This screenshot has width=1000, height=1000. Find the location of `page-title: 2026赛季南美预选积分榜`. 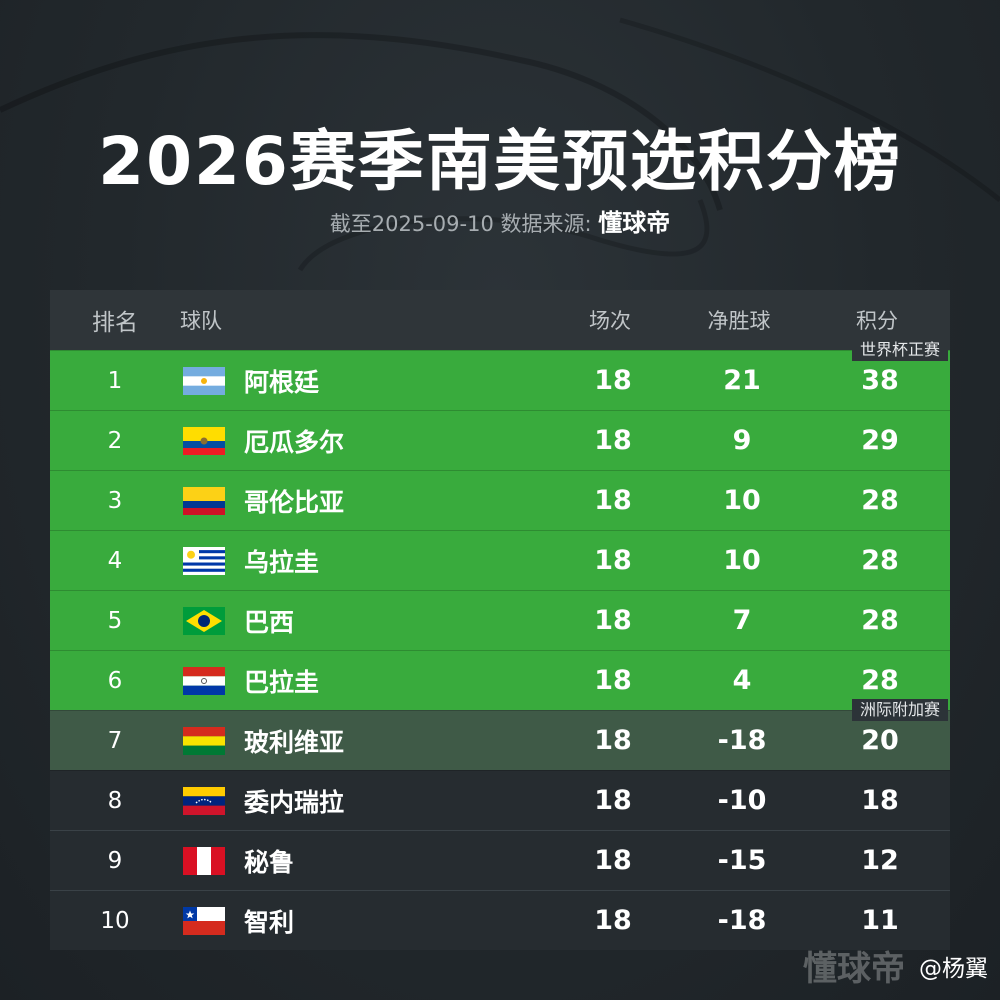

page-title: 2026赛季南美预选积分榜 is located at coordinates (500, 161).